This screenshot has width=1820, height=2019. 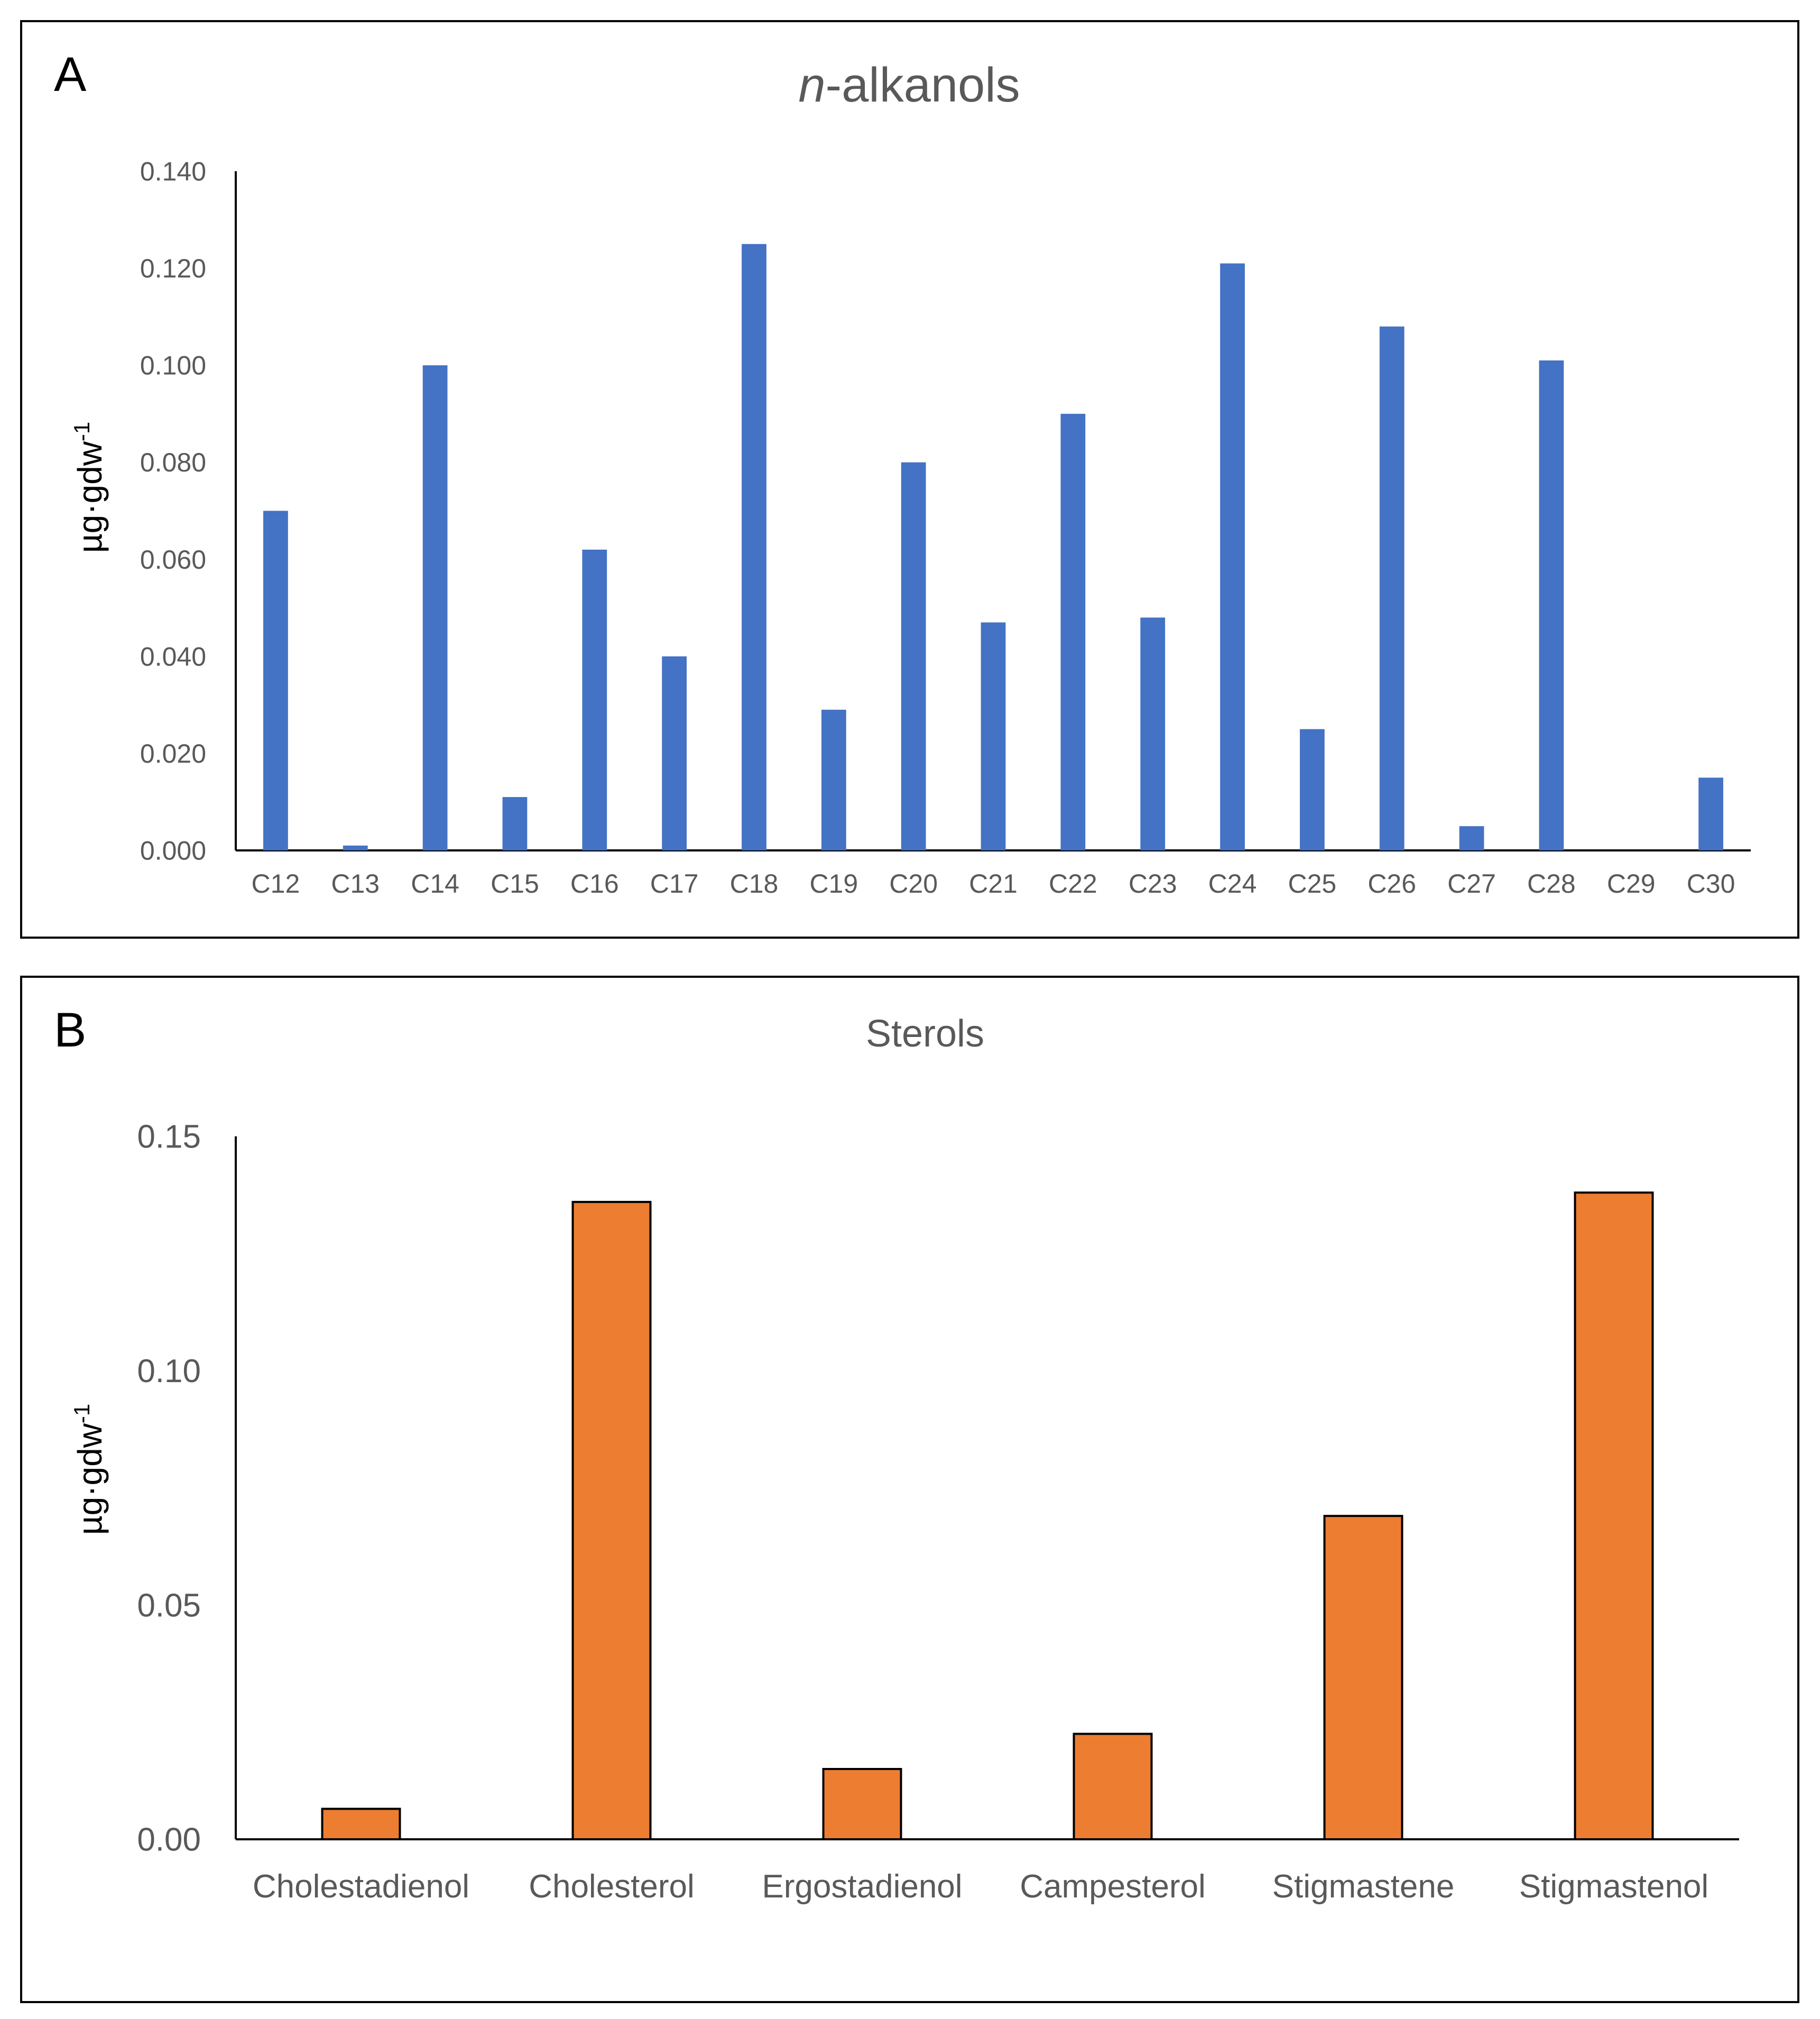 What do you see at coordinates (612, 1886) in the screenshot?
I see `x-tick-label-cholesterol: Cholesterol` at bounding box center [612, 1886].